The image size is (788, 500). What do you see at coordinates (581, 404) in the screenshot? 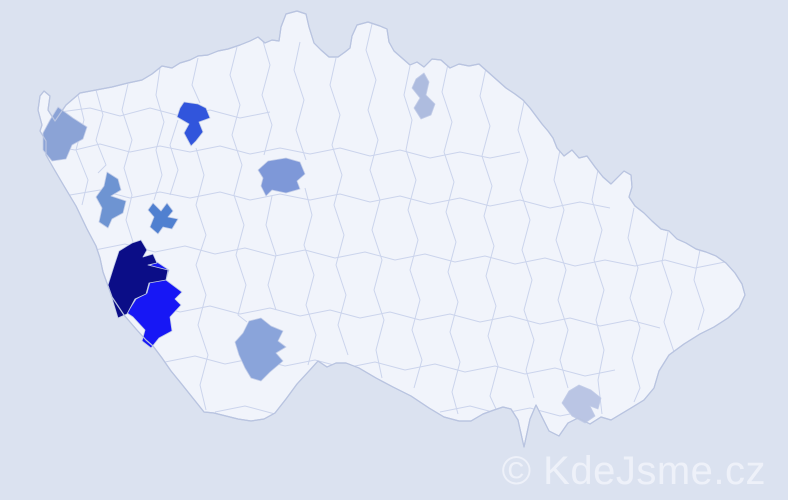
I see `highlighted-district-southeast-light` at bounding box center [581, 404].